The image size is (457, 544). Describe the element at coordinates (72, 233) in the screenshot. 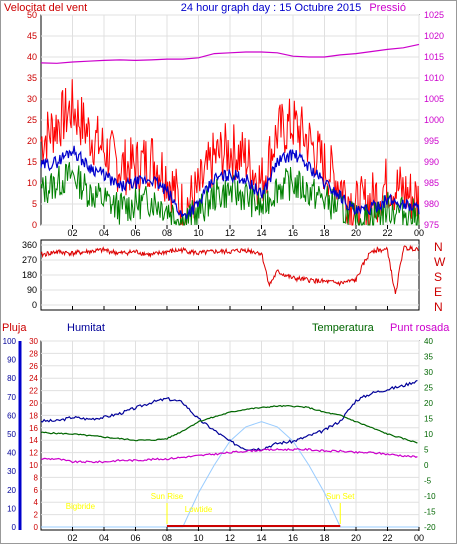

I see `wind-x-label: 02` at that location.